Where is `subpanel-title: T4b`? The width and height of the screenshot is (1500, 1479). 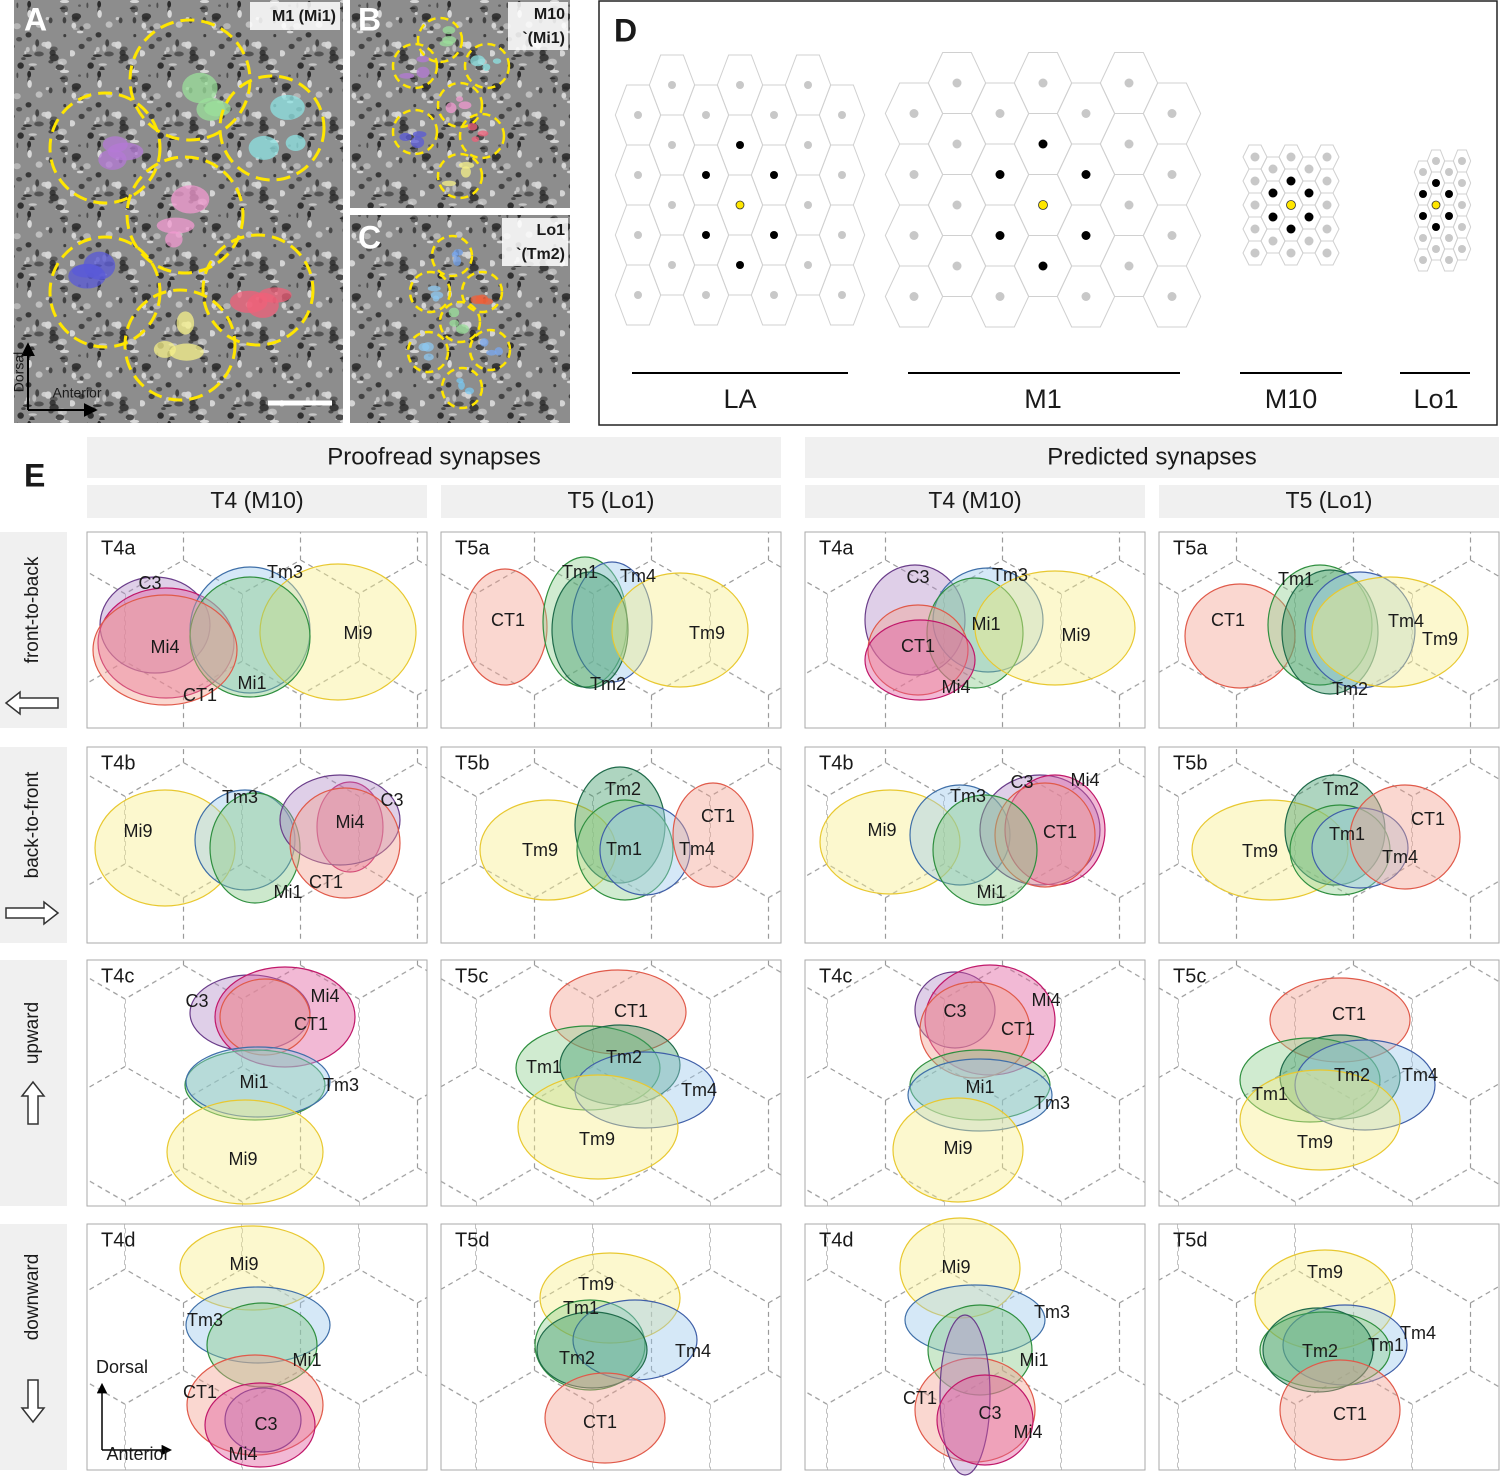
subpanel-title: T4b is located at coordinates (118, 763).